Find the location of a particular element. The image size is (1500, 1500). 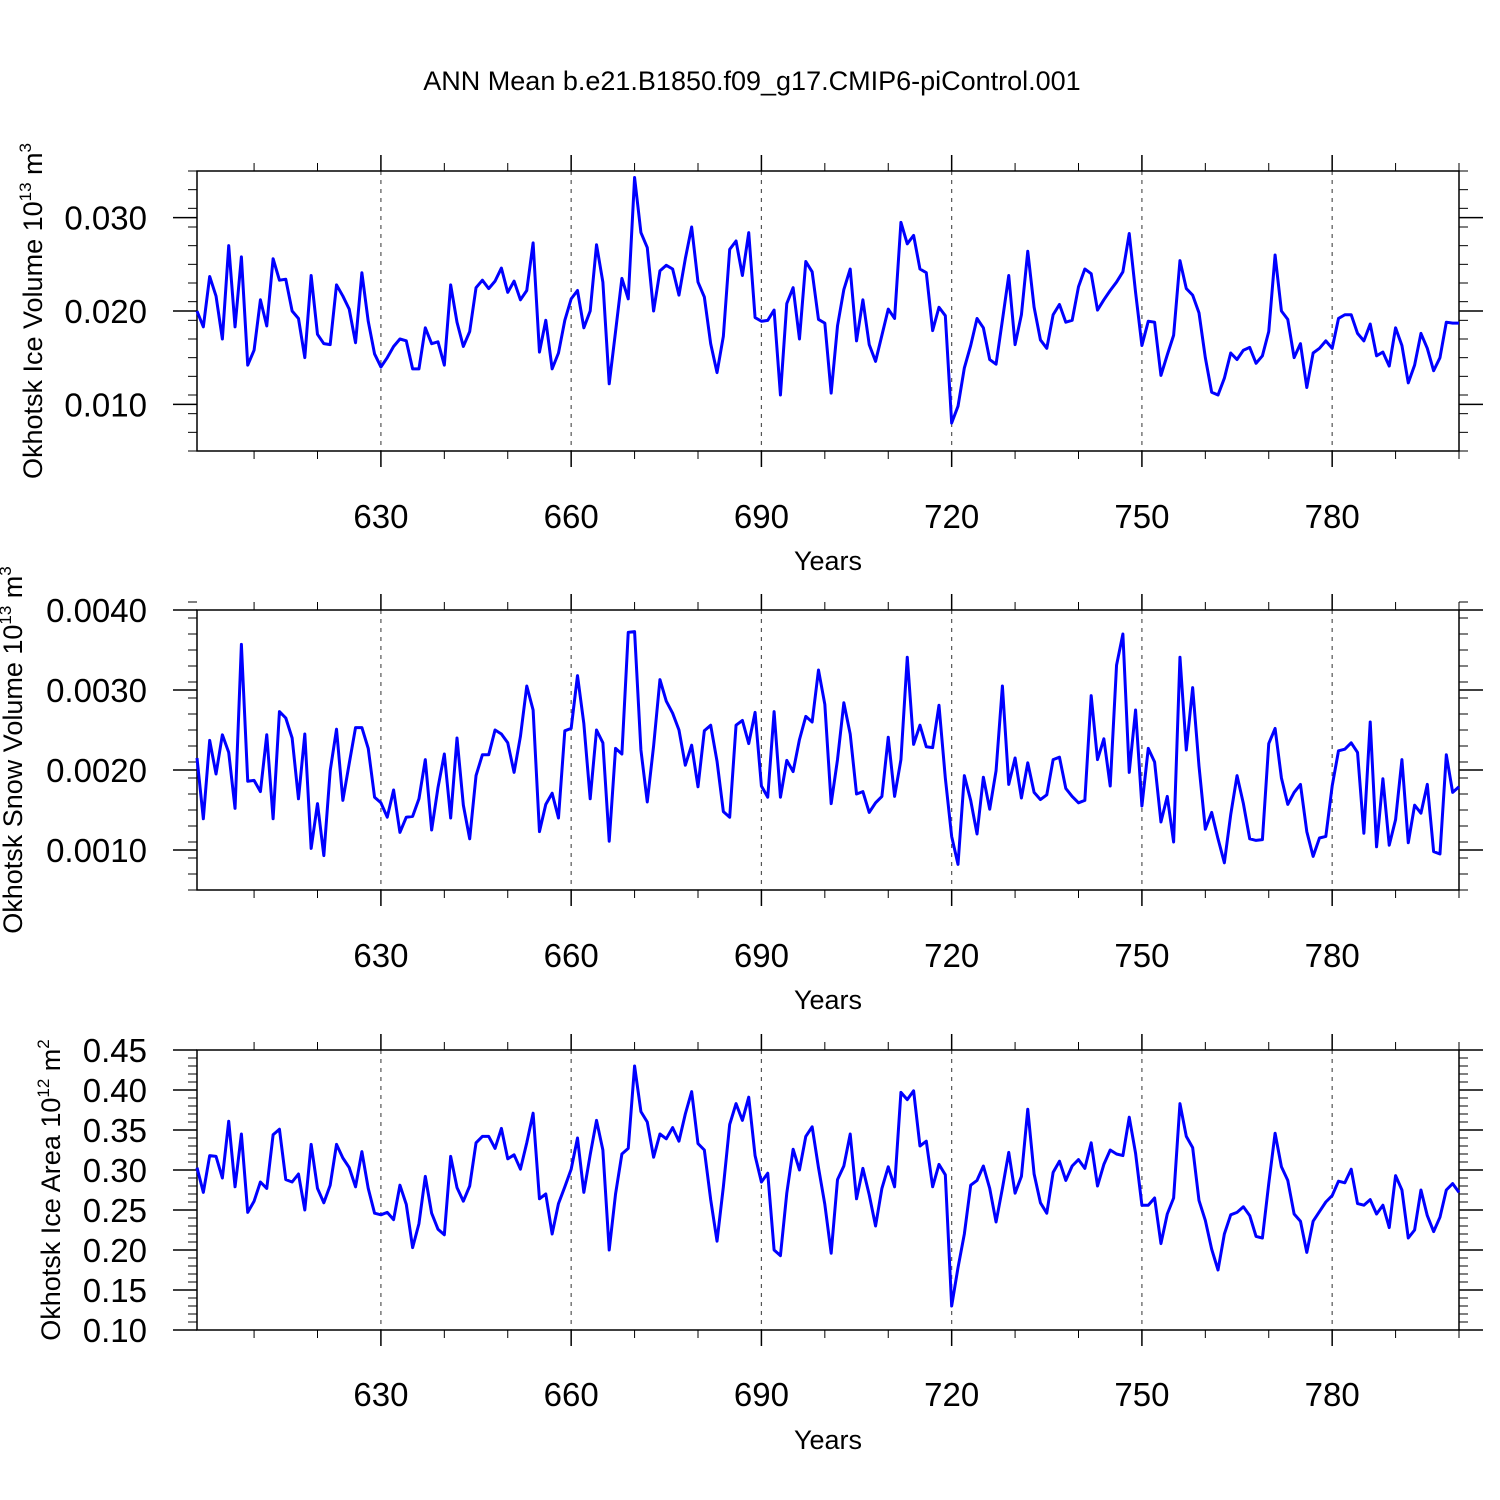

y-tick-label: 0.30 is located at coordinates (115, 1170).